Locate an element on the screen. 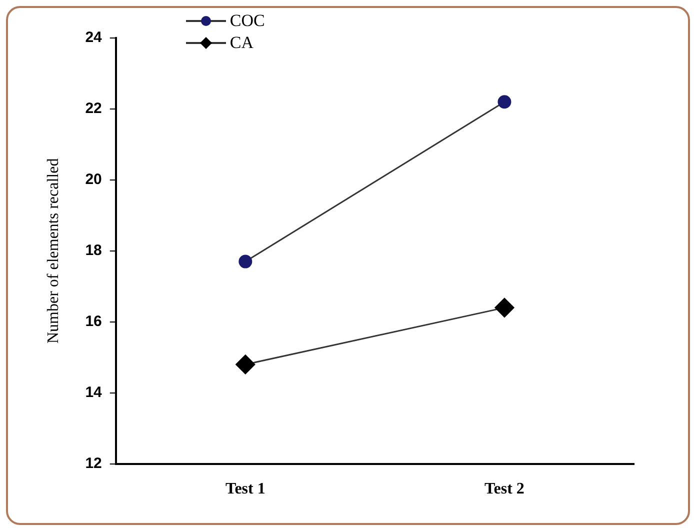 The width and height of the screenshot is (694, 529). y-tick-label: 18 is located at coordinates (93, 251).